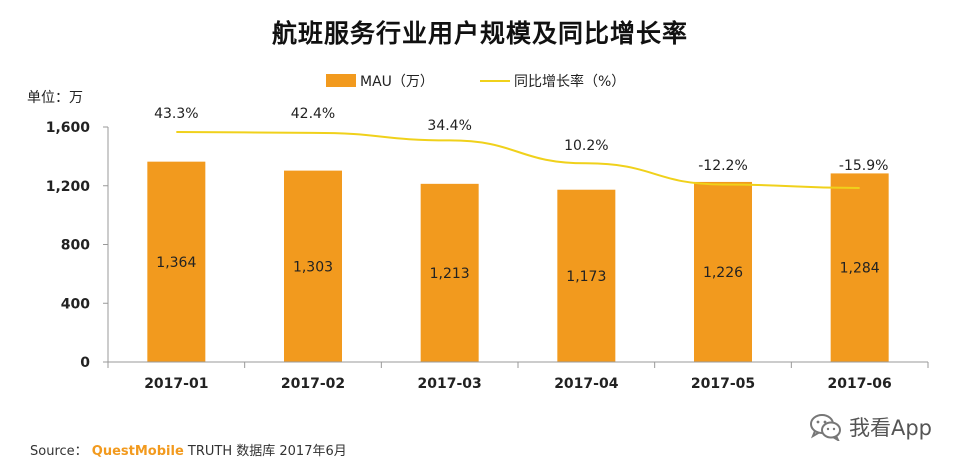 The height and width of the screenshot is (472, 960). Describe the element at coordinates (864, 166) in the screenshot. I see `growth-rate-label: -15.9%` at that location.